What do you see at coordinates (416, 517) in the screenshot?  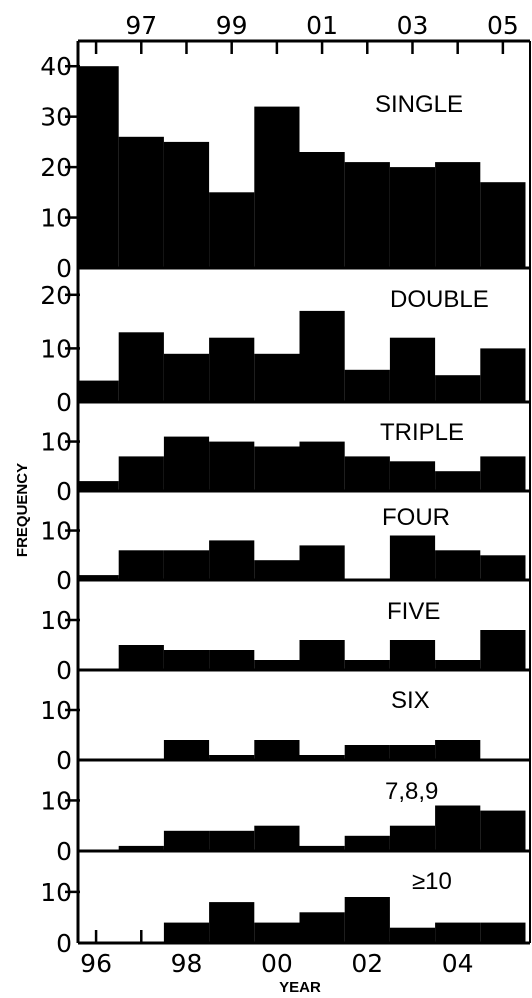 I see `panel-label: FOUR` at bounding box center [416, 517].